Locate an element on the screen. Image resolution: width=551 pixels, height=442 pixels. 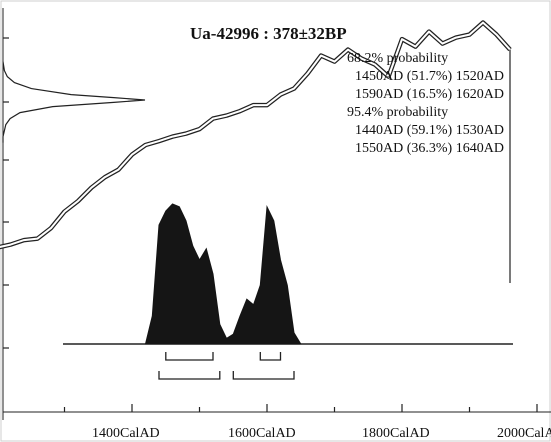
annotation-95-header: 95.4% probability is located at coordinates (397, 112).